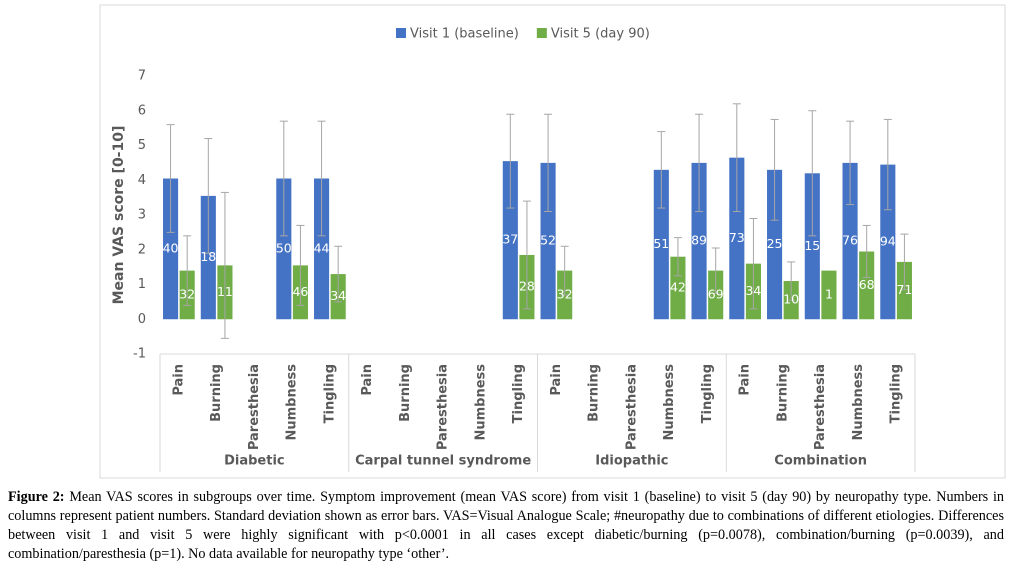  I want to click on count-label: 73, so click(737, 237).